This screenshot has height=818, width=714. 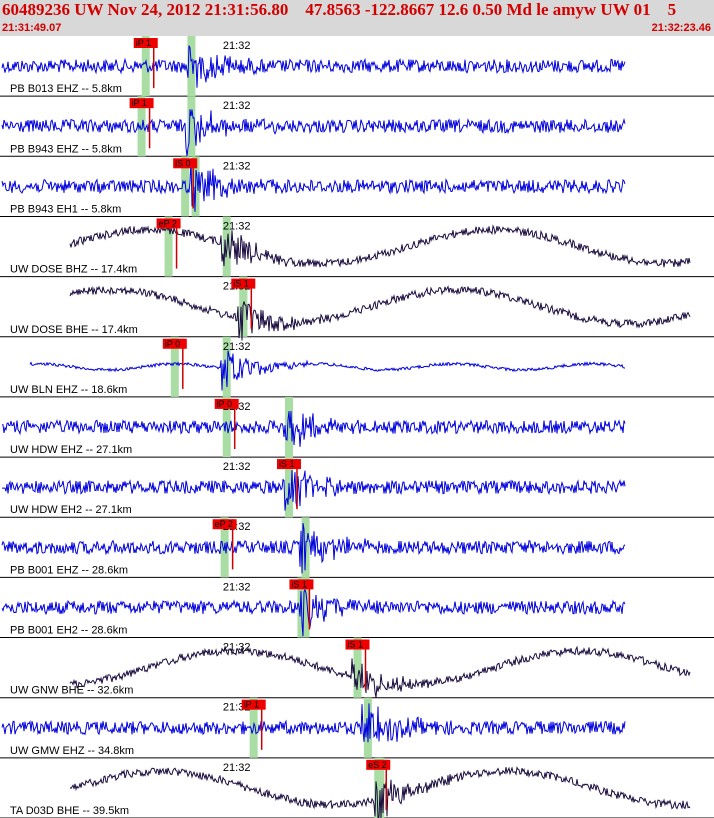 What do you see at coordinates (71, 450) in the screenshot?
I see `station-label: UW HDW EHZ -- 27.1km` at bounding box center [71, 450].